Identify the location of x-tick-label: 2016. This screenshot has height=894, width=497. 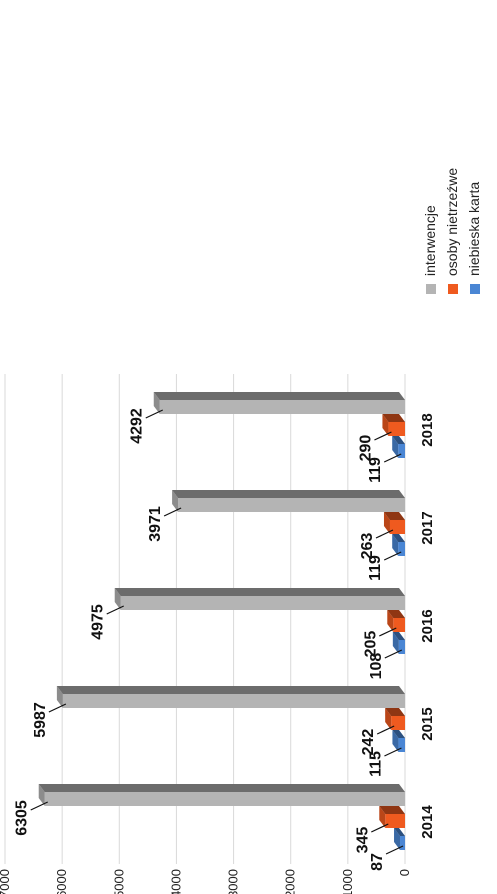
(427, 625).